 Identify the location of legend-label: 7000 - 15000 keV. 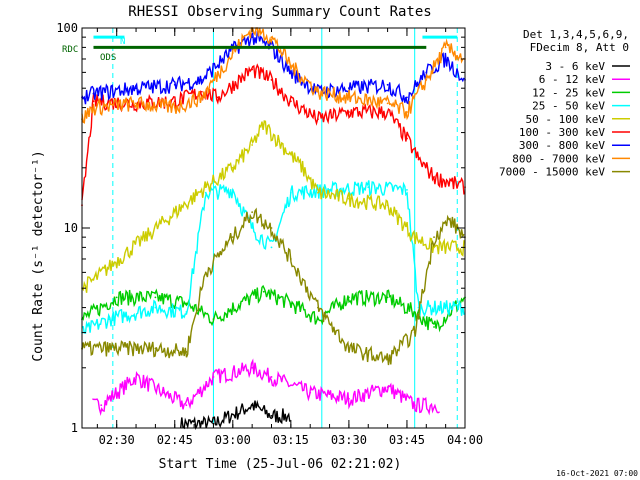
(552, 172).